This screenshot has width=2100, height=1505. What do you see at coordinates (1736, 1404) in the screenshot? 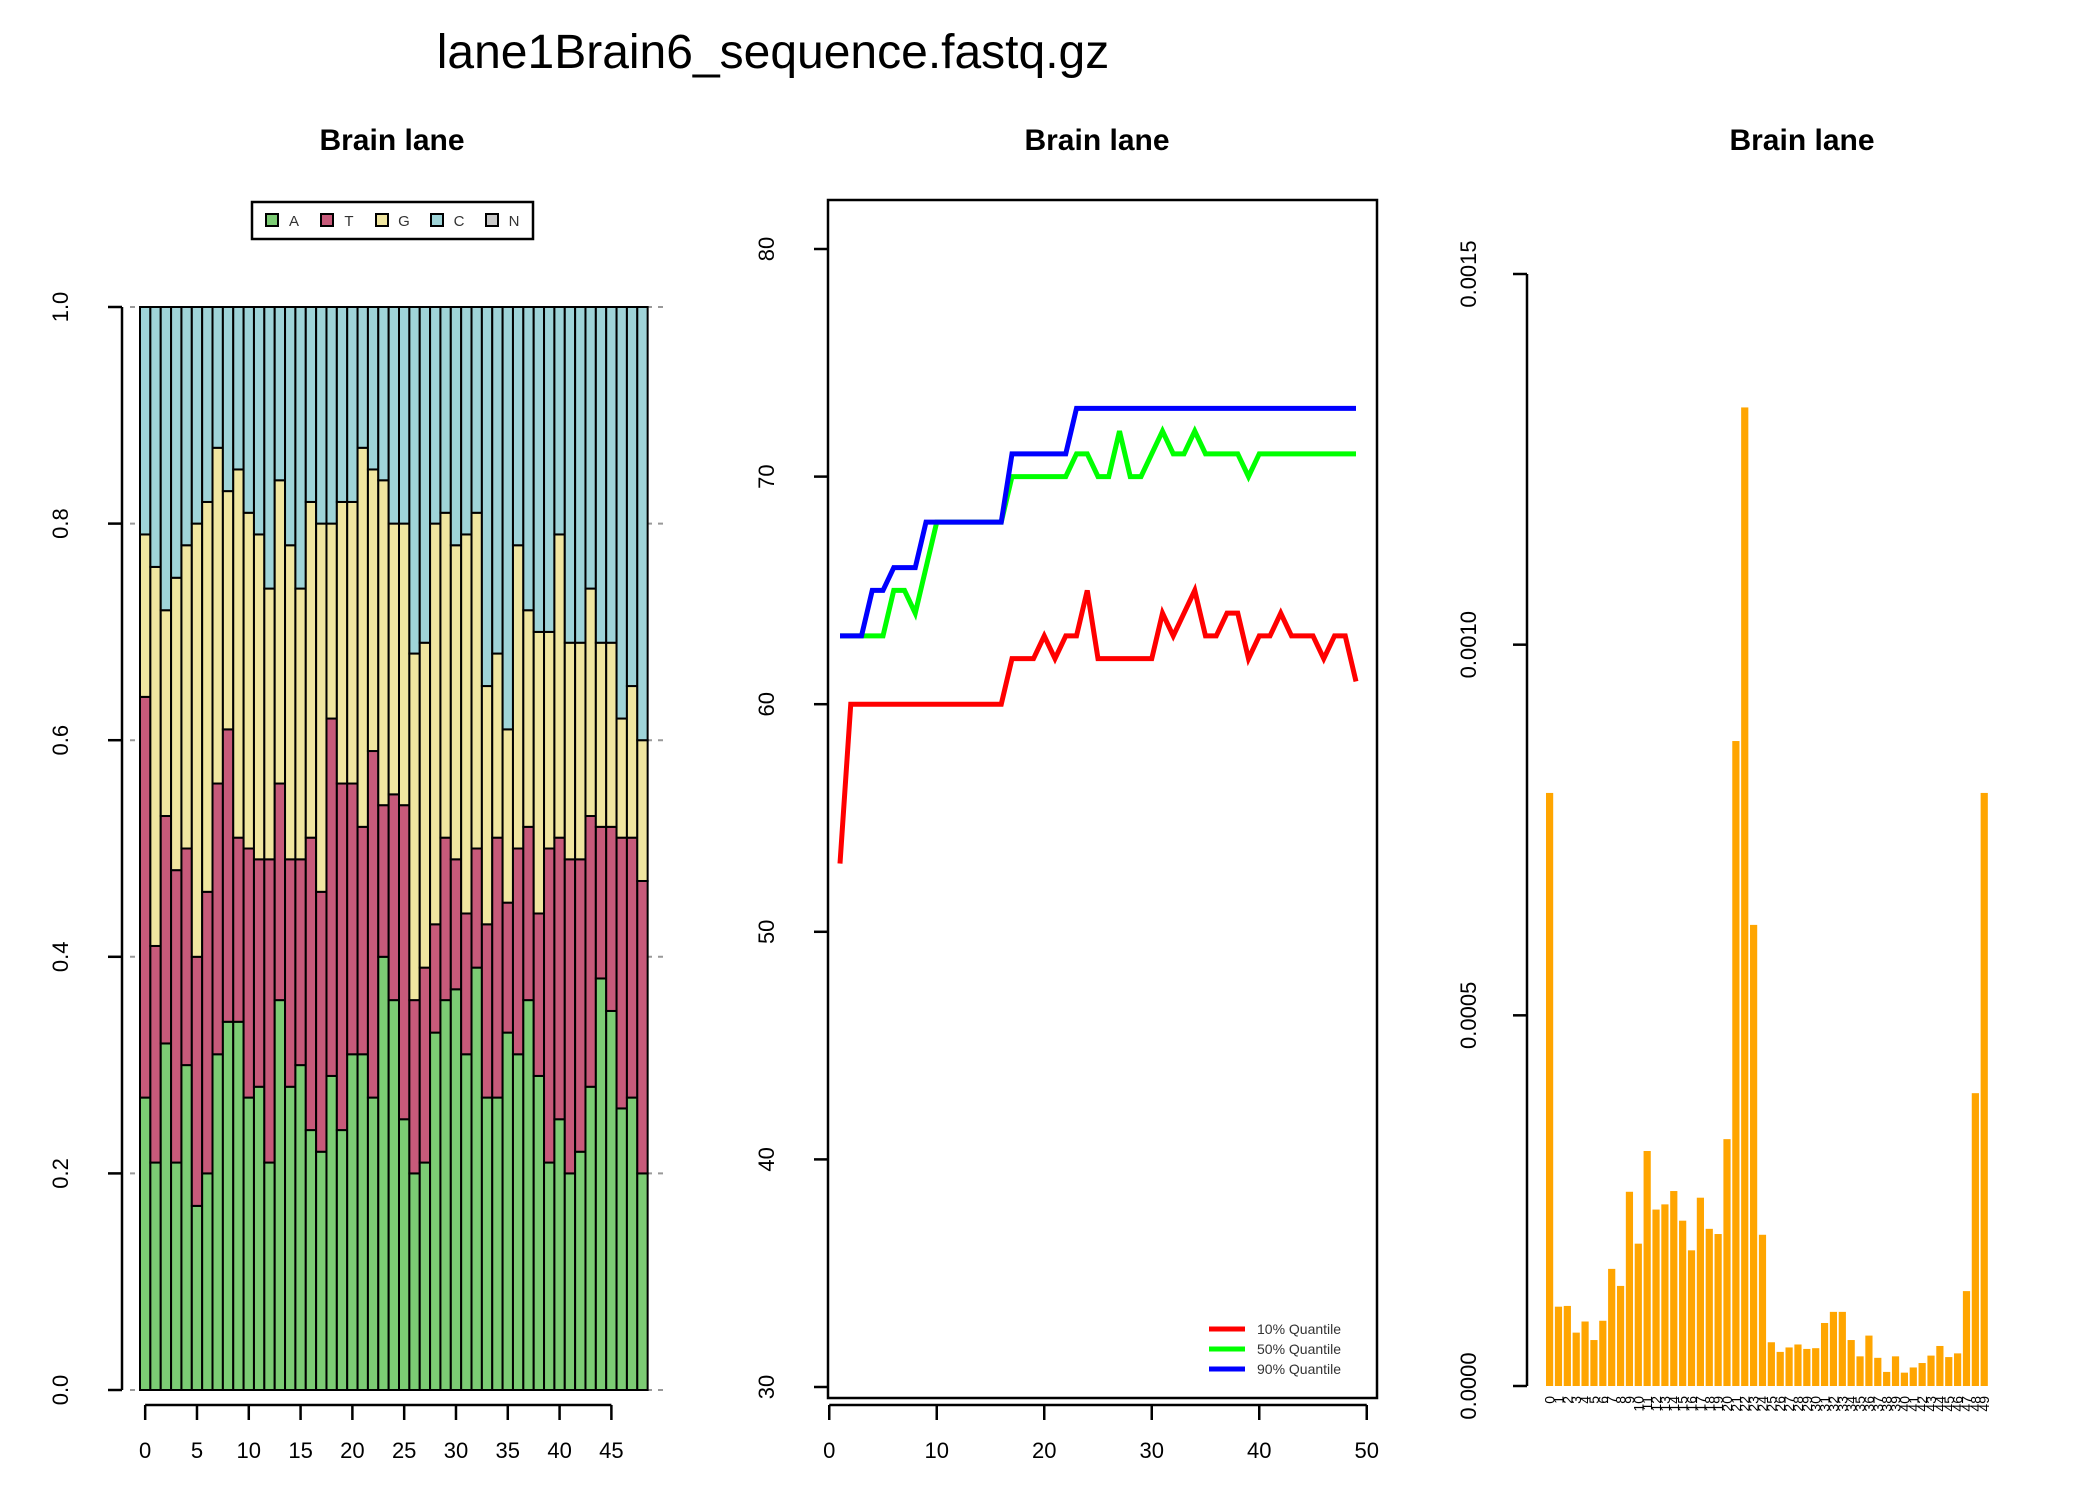
I see `chart3-x-tick-label: 21` at bounding box center [1736, 1404].